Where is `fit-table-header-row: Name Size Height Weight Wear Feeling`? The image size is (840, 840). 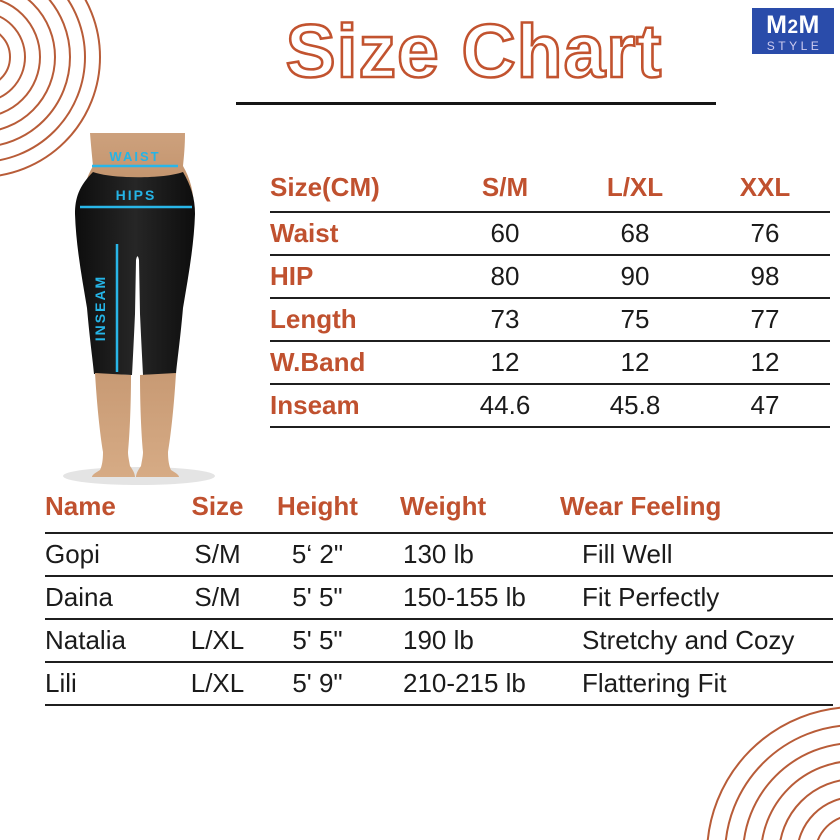
fit-table-header-row: Name Size Height Weight Wear Feeling is located at coordinates (439, 507).